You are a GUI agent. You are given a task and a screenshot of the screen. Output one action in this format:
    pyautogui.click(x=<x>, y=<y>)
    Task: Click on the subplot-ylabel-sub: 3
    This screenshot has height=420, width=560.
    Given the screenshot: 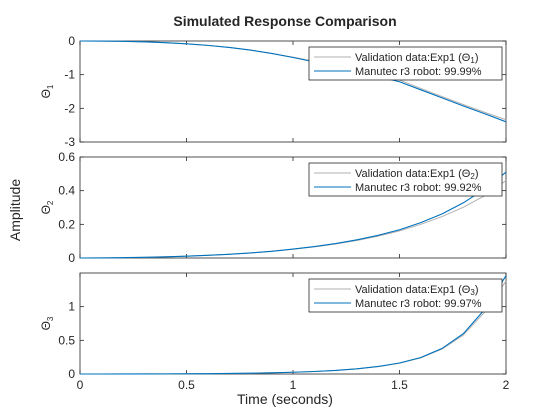 What is the action you would take?
    pyautogui.click(x=50, y=318)
    